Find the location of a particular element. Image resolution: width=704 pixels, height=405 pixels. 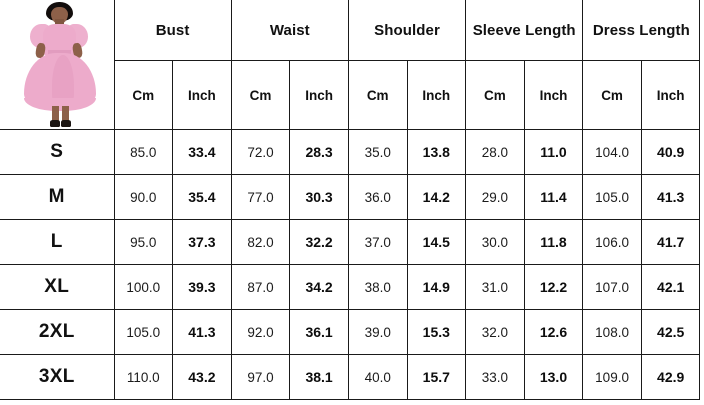

cell-shoulder-inch: 14.9 is located at coordinates (436, 287).